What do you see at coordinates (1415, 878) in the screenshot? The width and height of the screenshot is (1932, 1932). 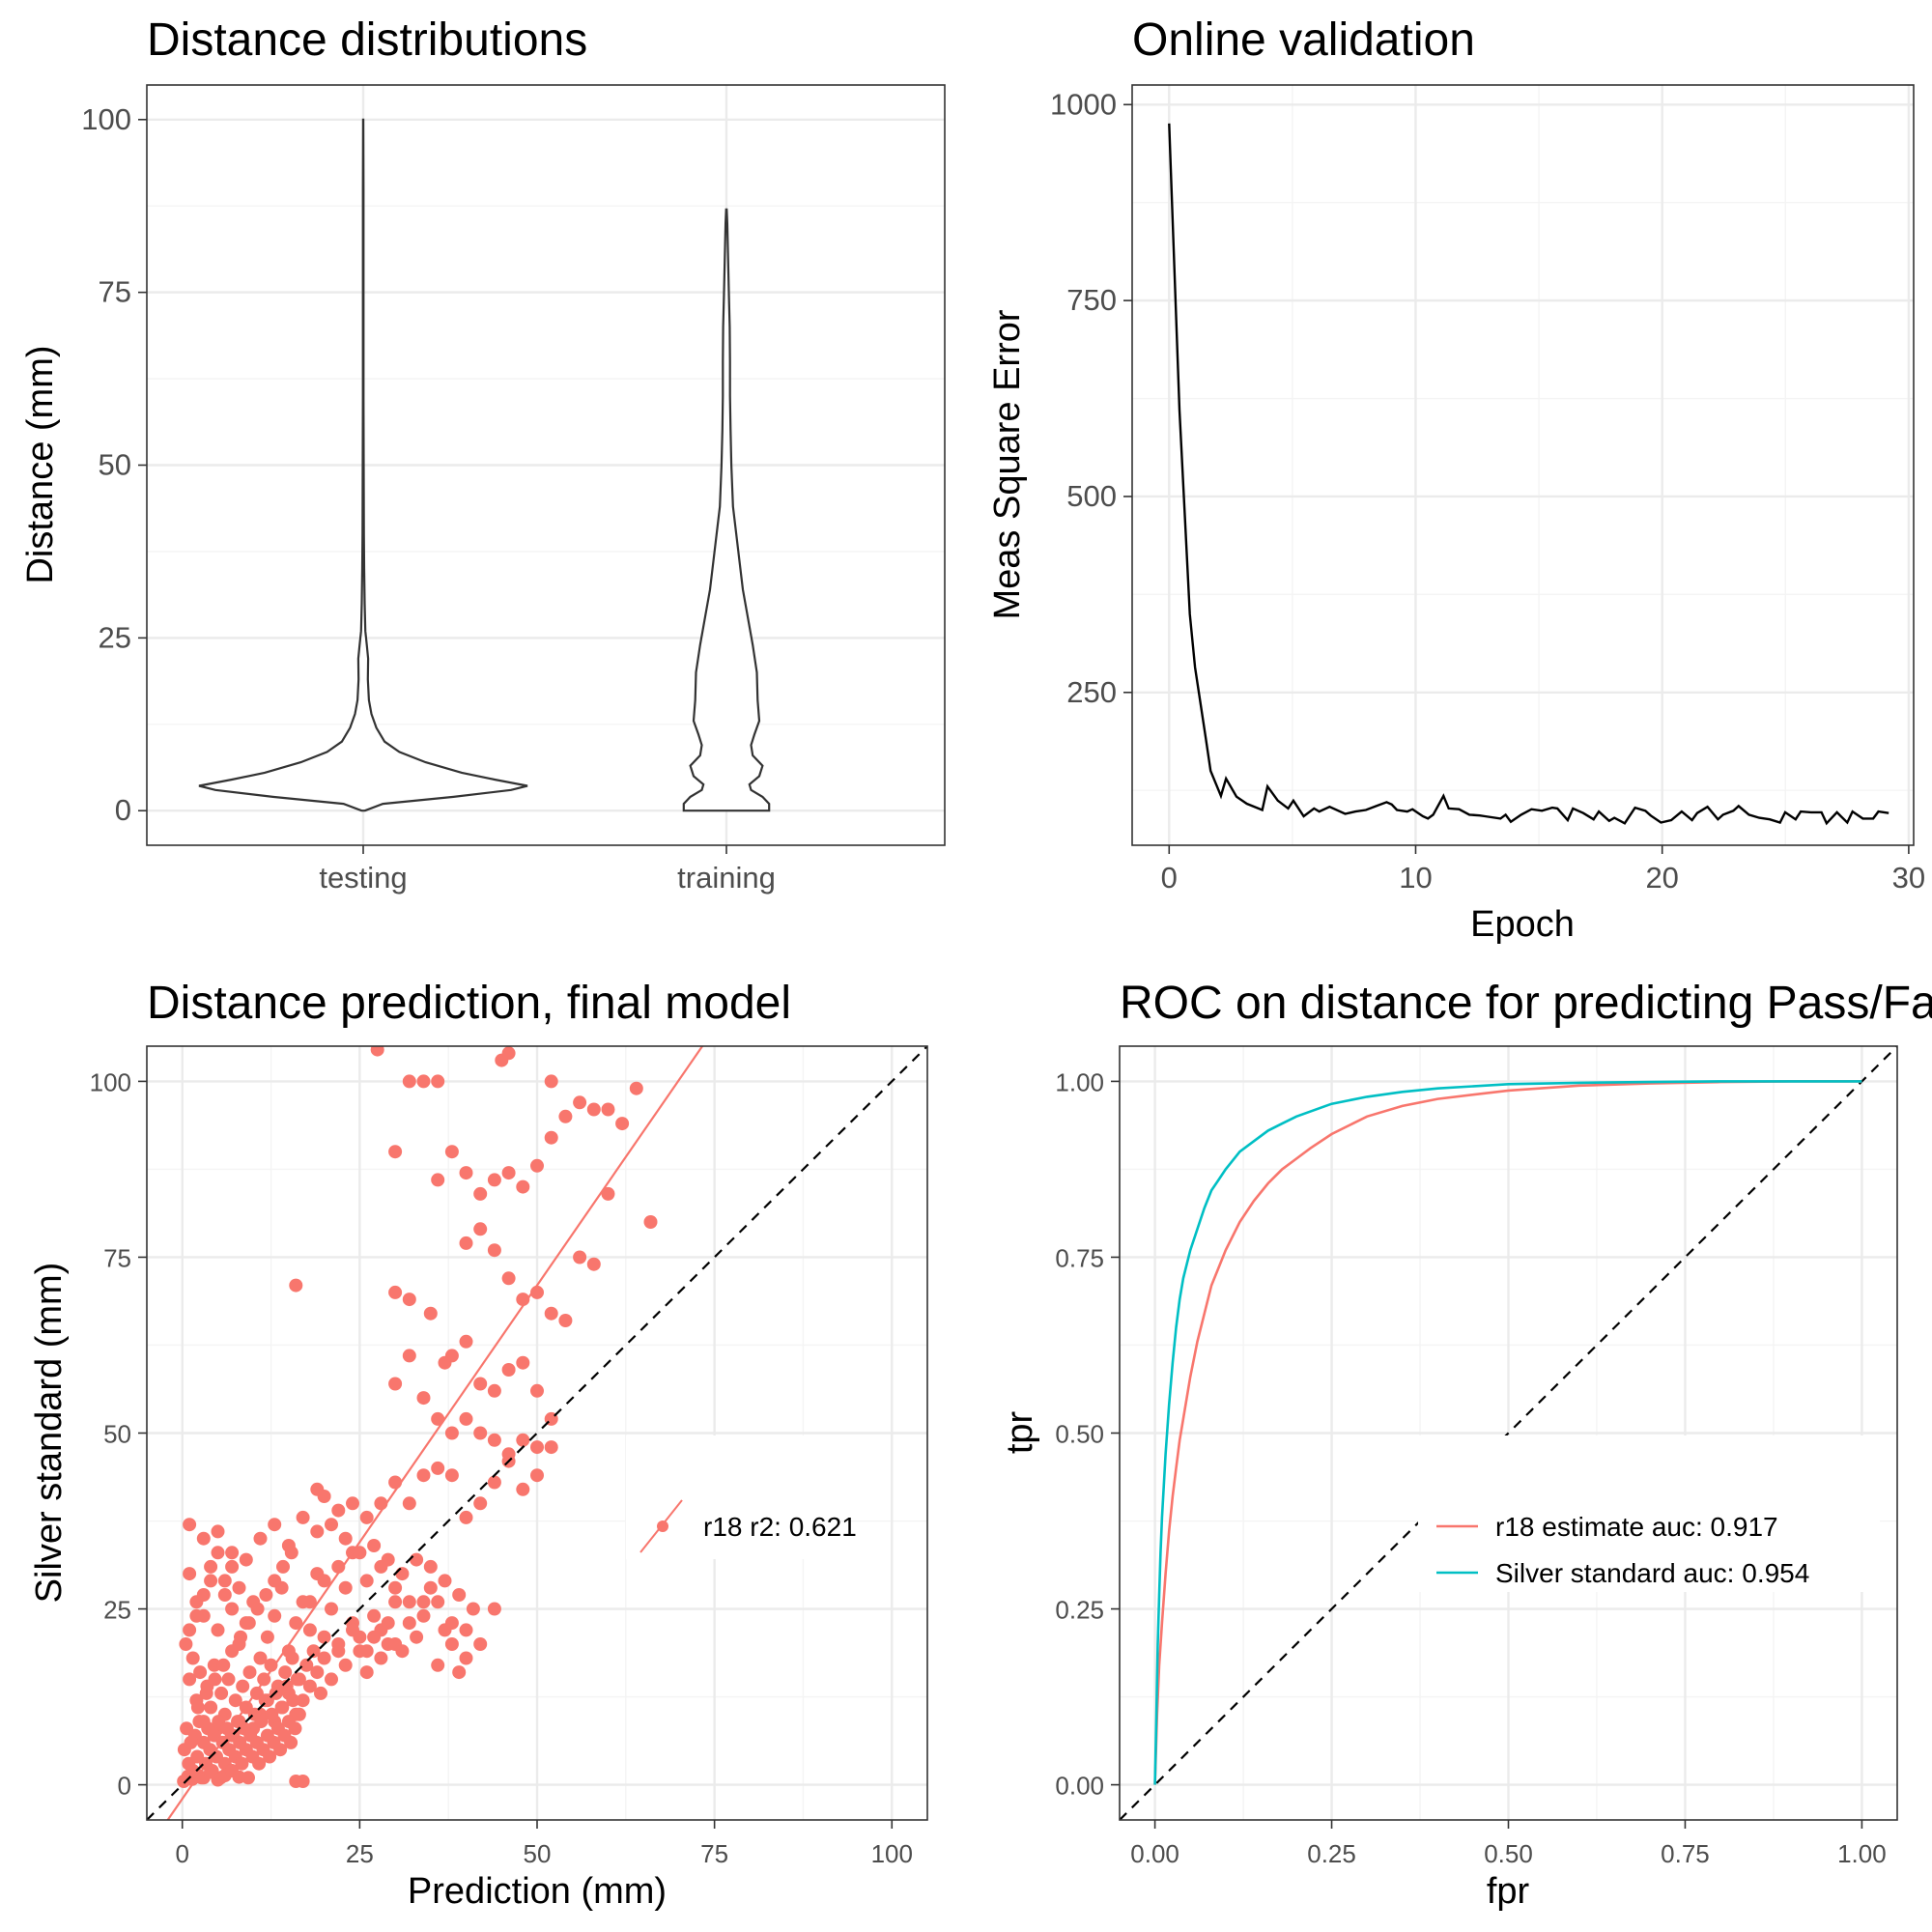 I see `validation-xtick-label: 10` at bounding box center [1415, 878].